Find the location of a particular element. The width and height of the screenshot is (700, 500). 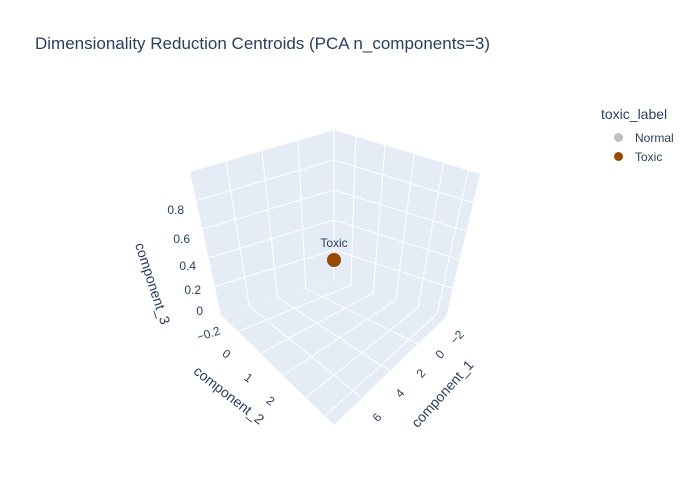

z-tick: 0 is located at coordinates (199, 311).